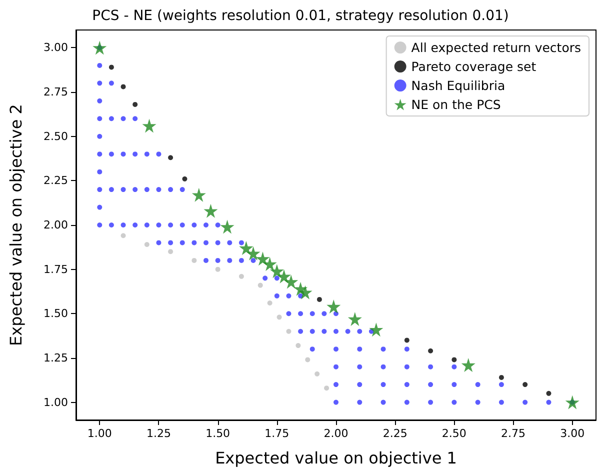 The image size is (601, 473). What do you see at coordinates (513, 433) in the screenshot?
I see `x-tick-label: 2.75` at bounding box center [513, 433].